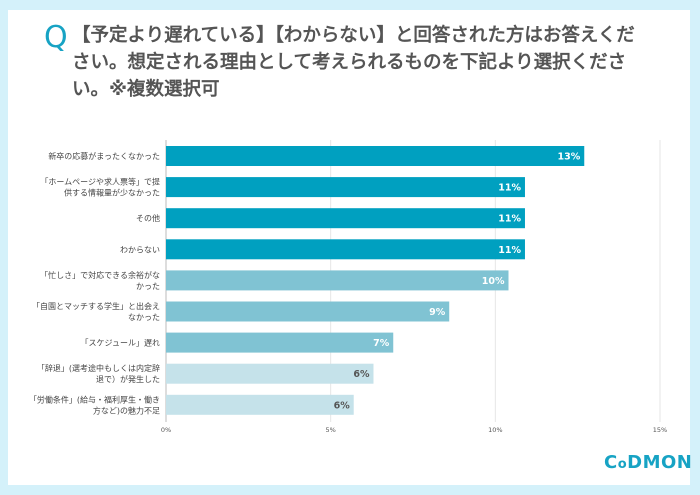 The image size is (700, 495). I want to click on category-label: 供する情報量が少なかった, so click(112, 193).